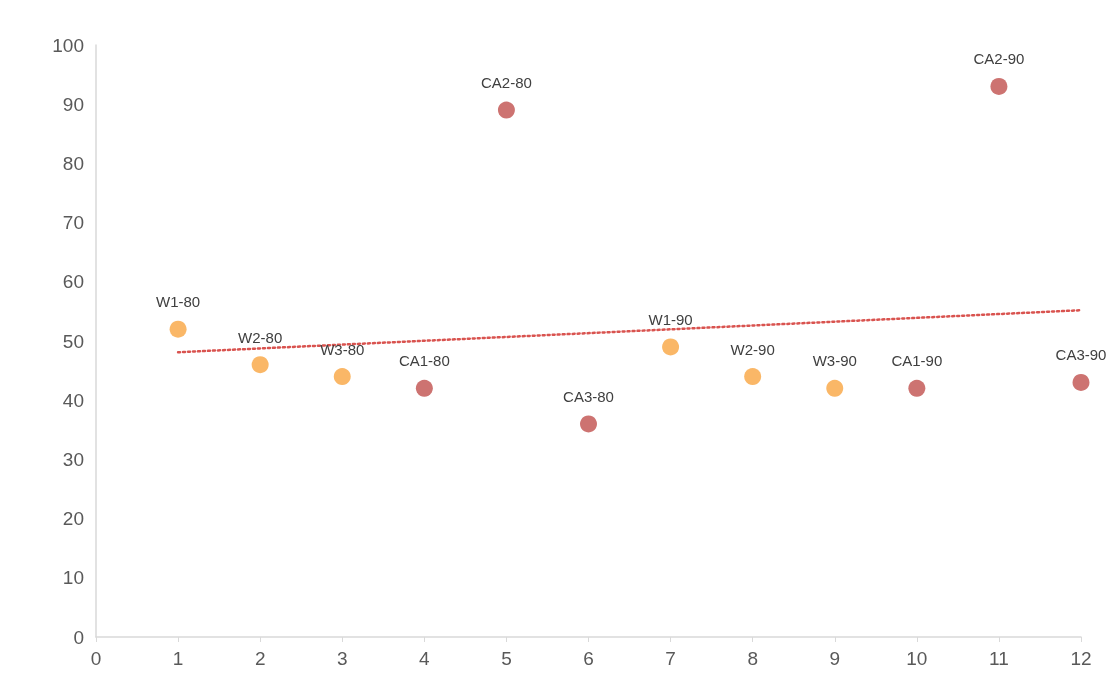 The image size is (1116, 697). Describe the element at coordinates (260, 337) in the screenshot. I see `annotation: W2-80` at that location.